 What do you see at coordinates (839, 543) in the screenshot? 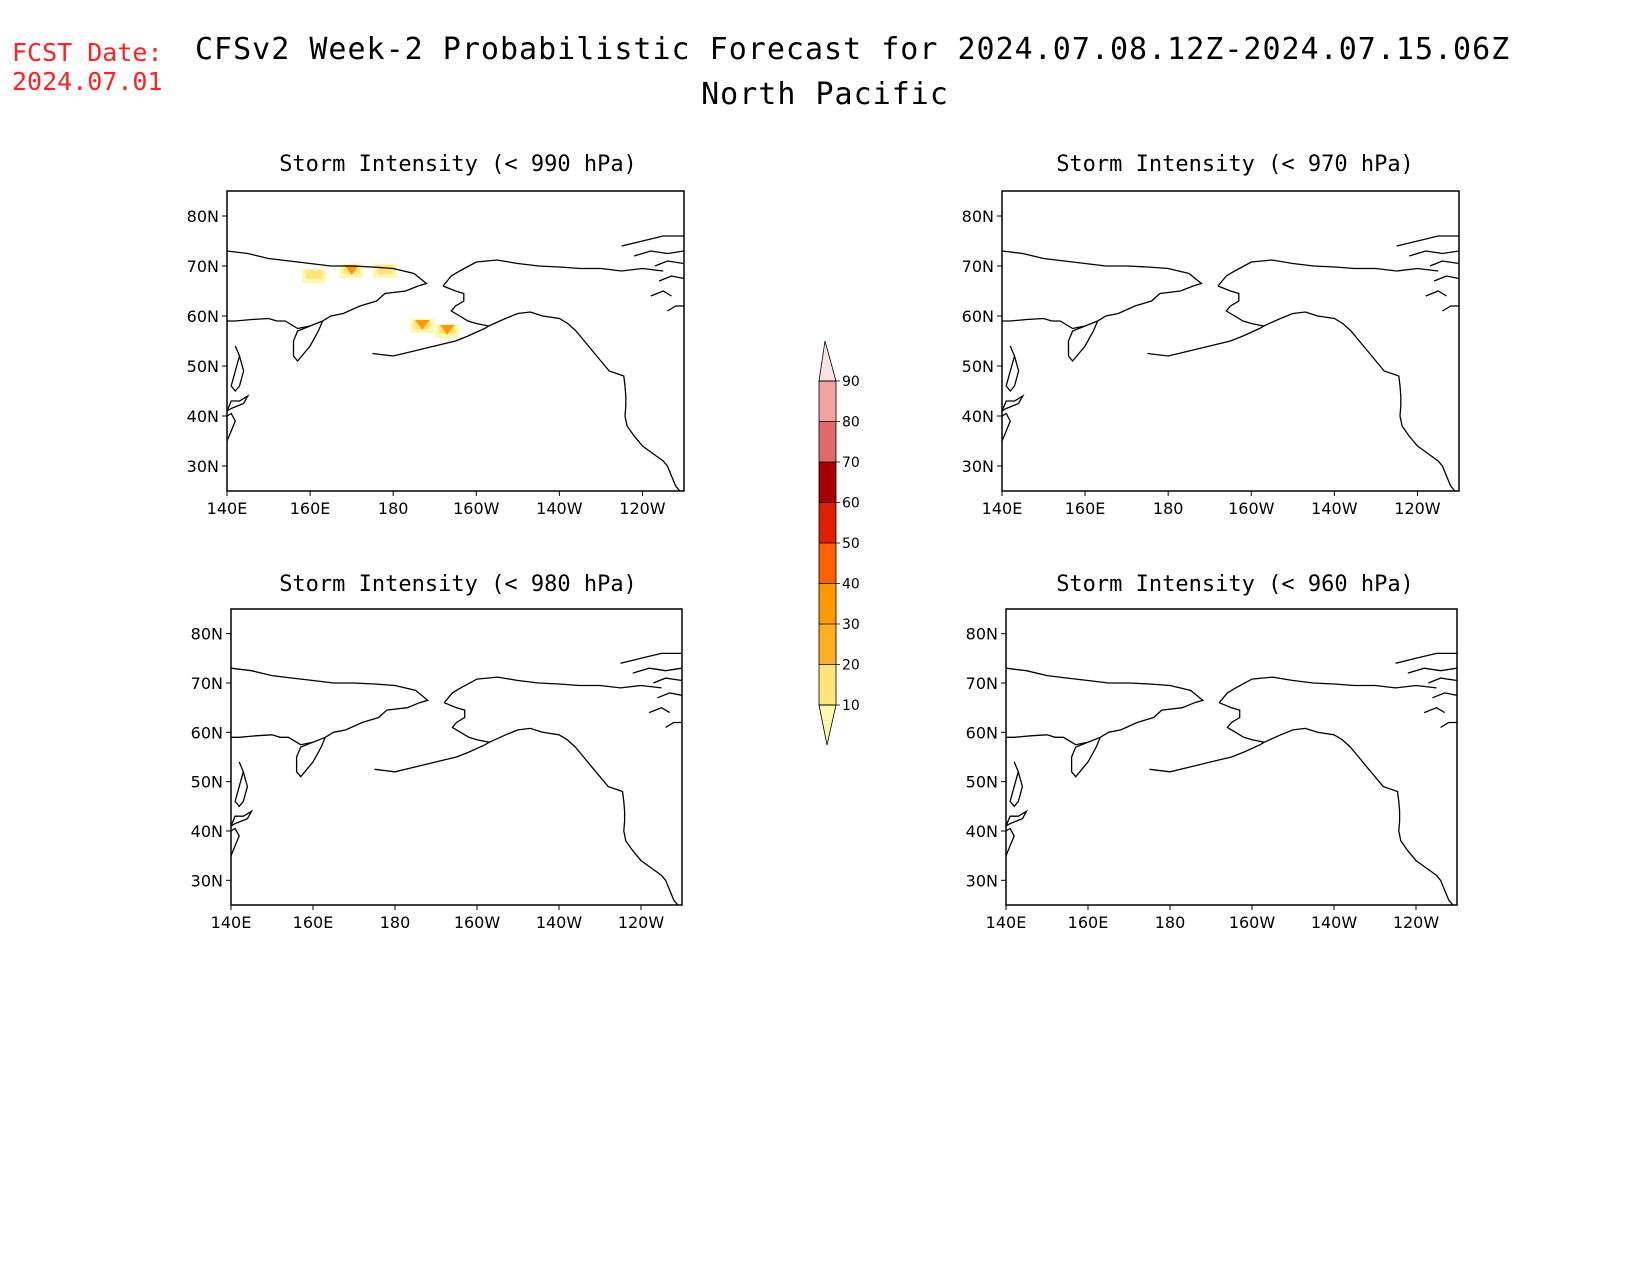
I see `colorbar: 90 80 70 60 50 40 30 20 10` at bounding box center [839, 543].